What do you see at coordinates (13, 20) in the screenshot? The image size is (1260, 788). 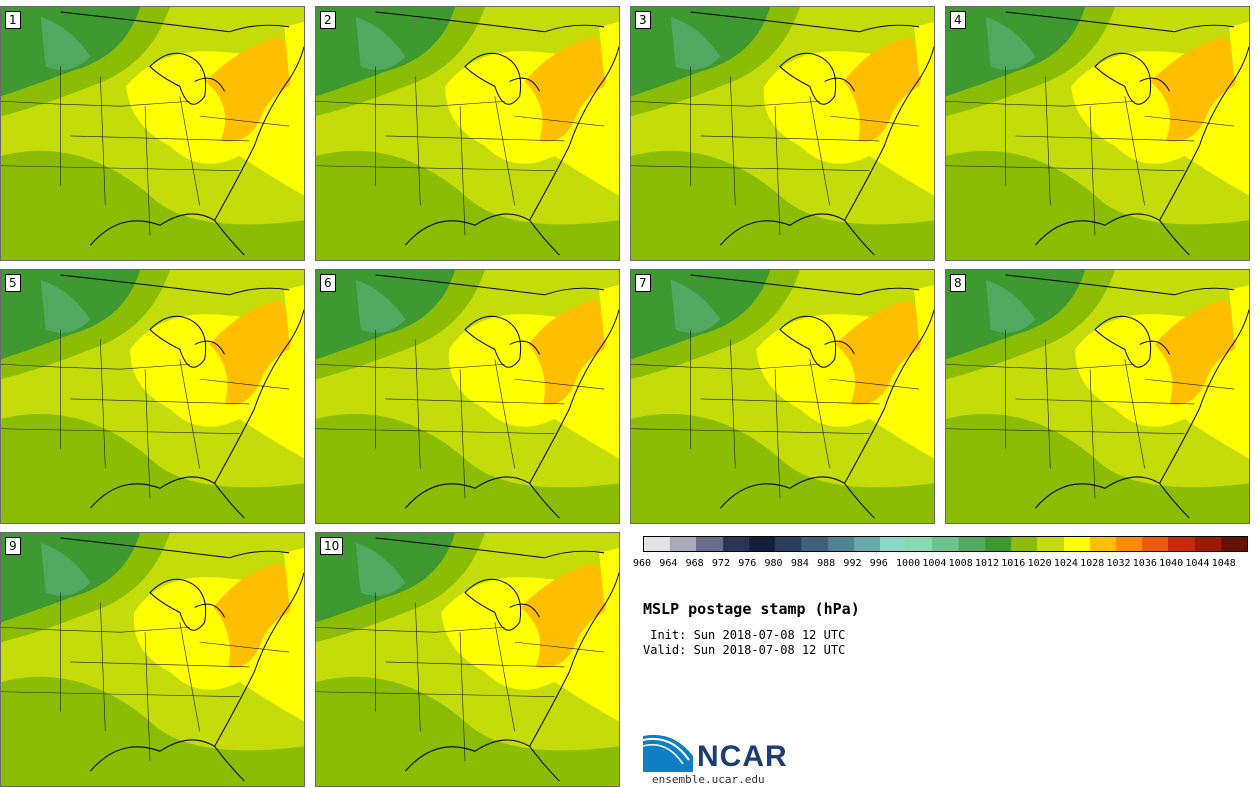 I see `member-number-label: 1` at bounding box center [13, 20].